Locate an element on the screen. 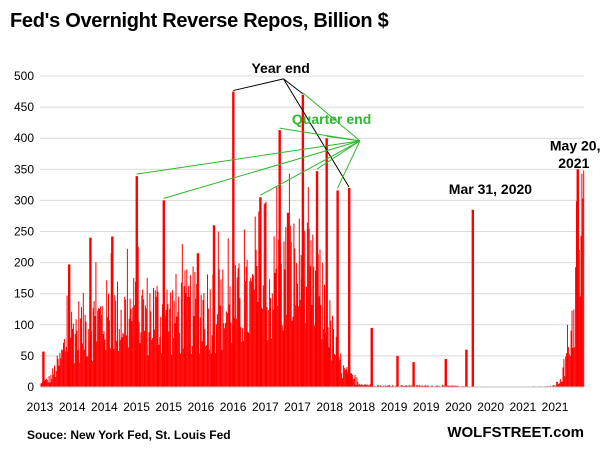 The image size is (600, 455). annotation-label-0: Year end is located at coordinates (280, 68).